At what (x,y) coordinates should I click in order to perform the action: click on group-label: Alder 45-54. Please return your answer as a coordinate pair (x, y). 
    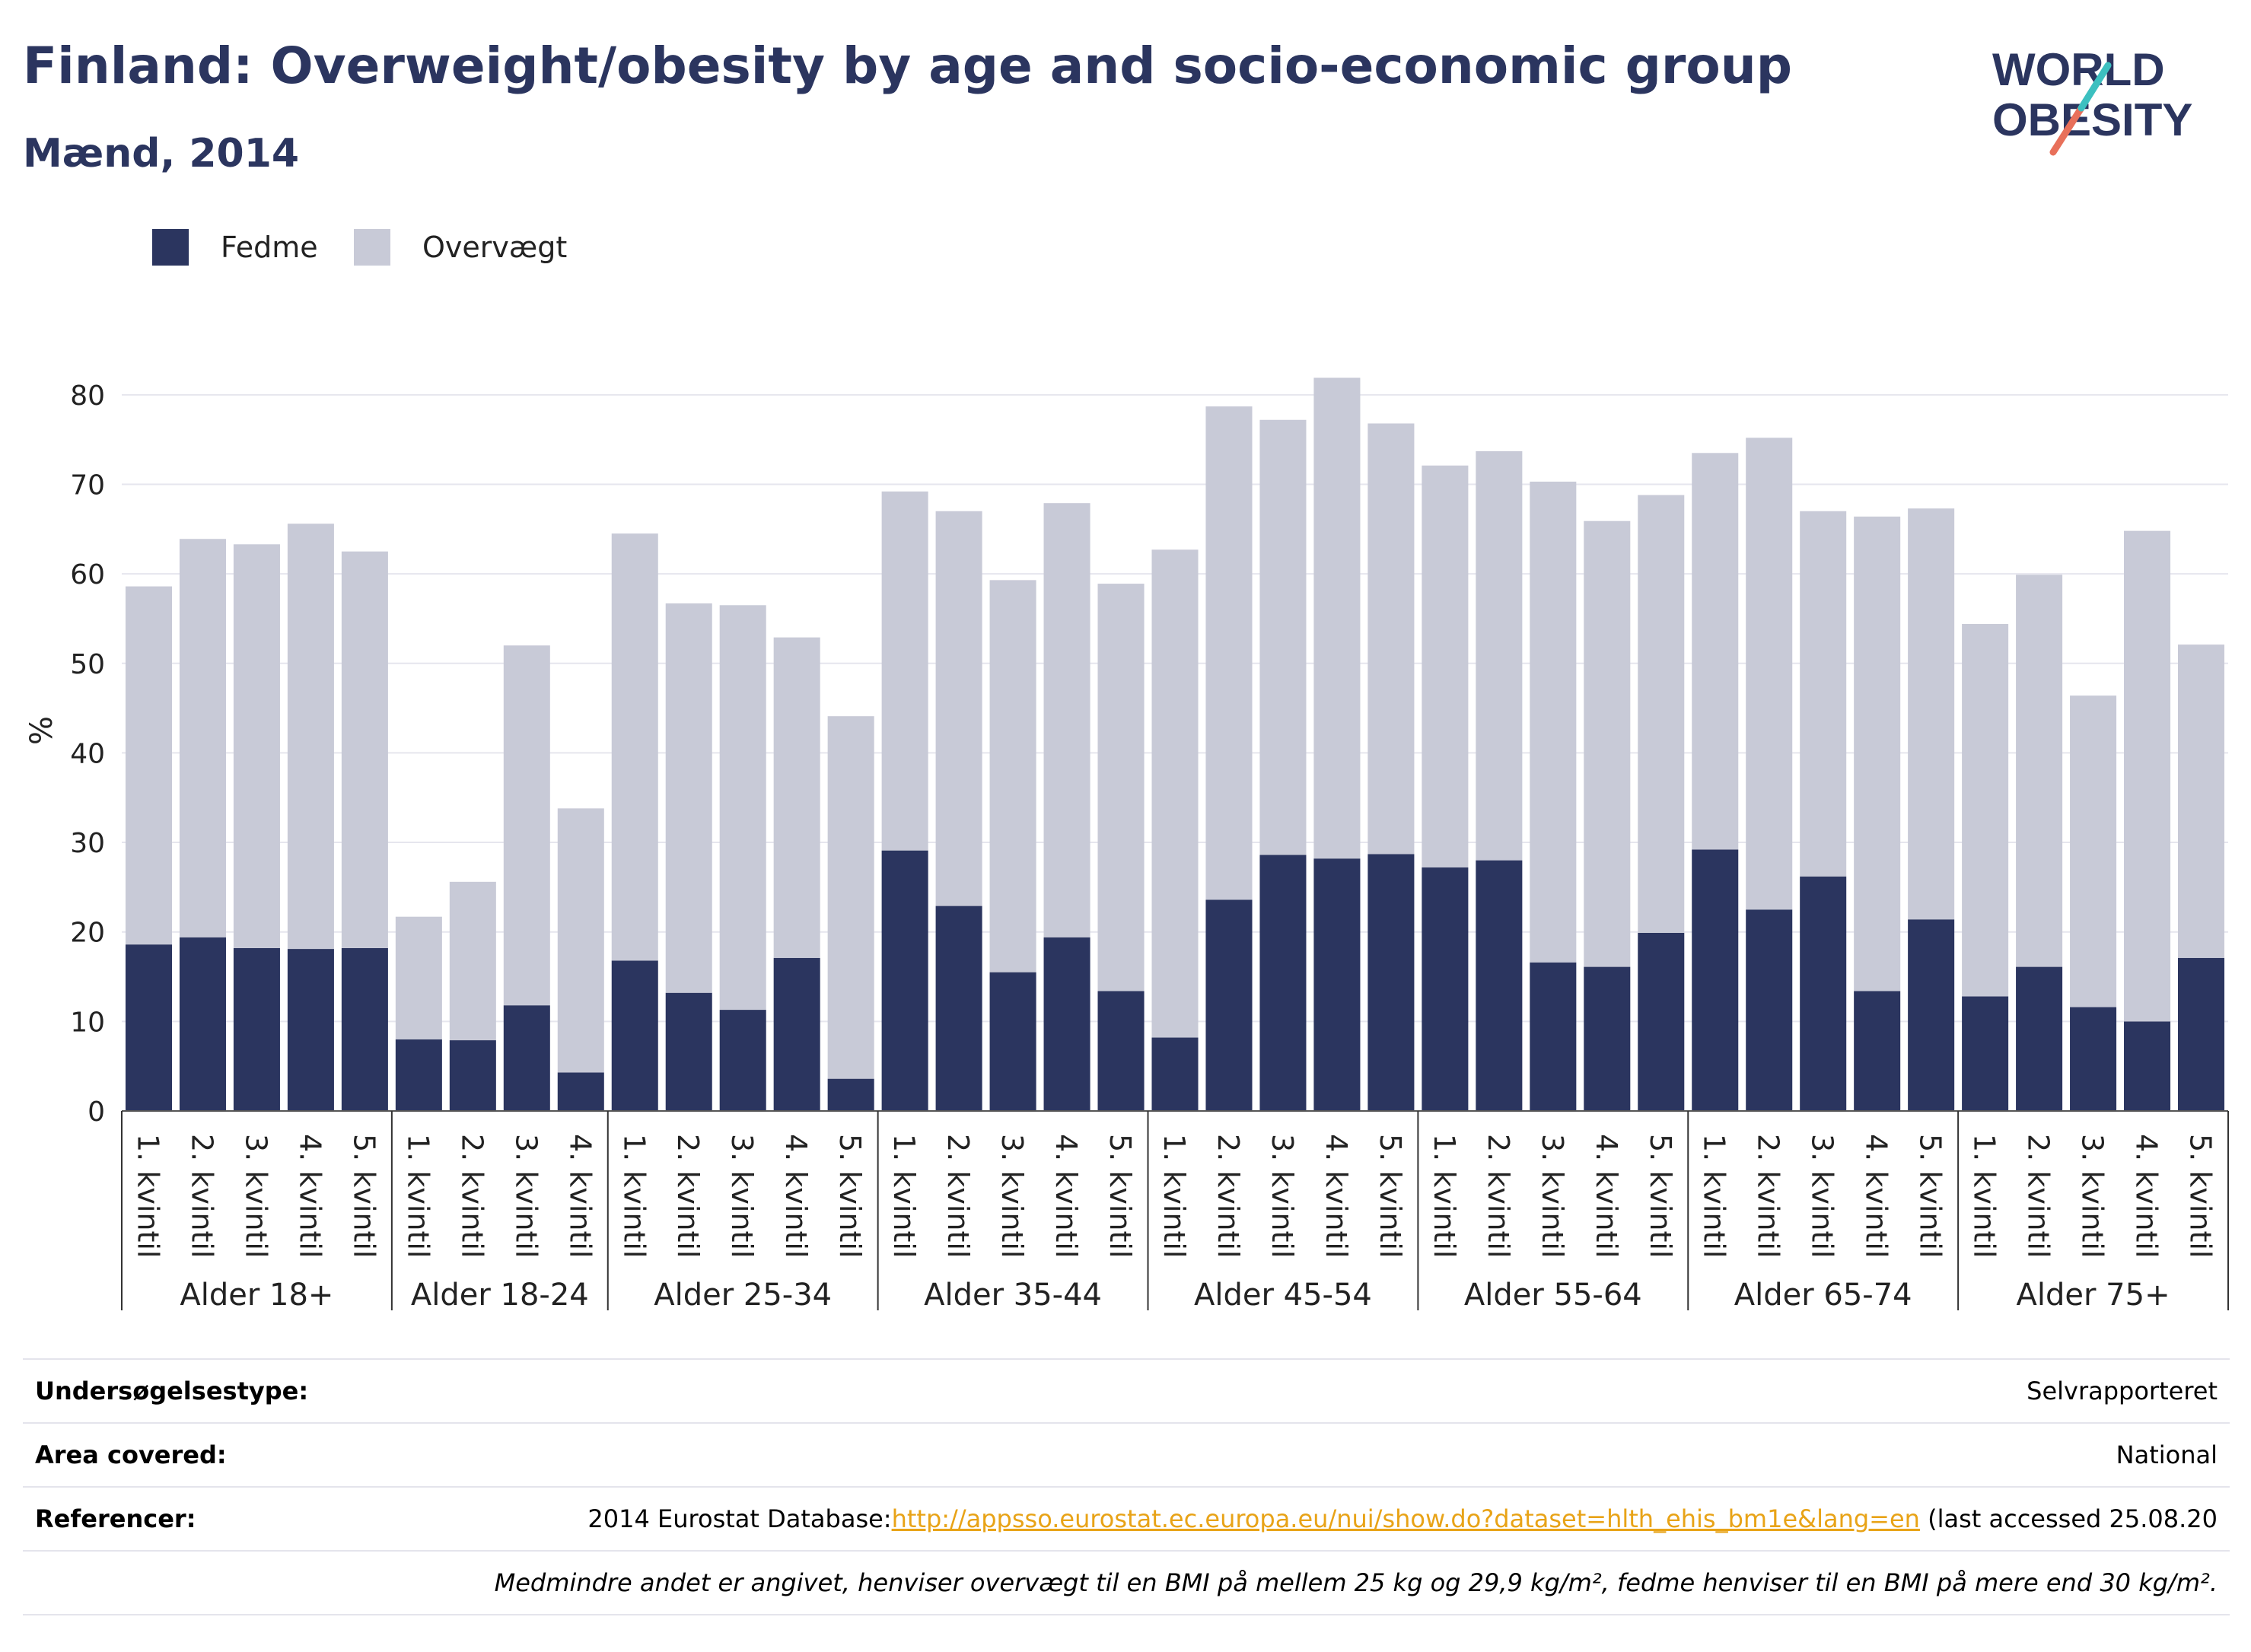
    Looking at the image, I should click on (1283, 1295).